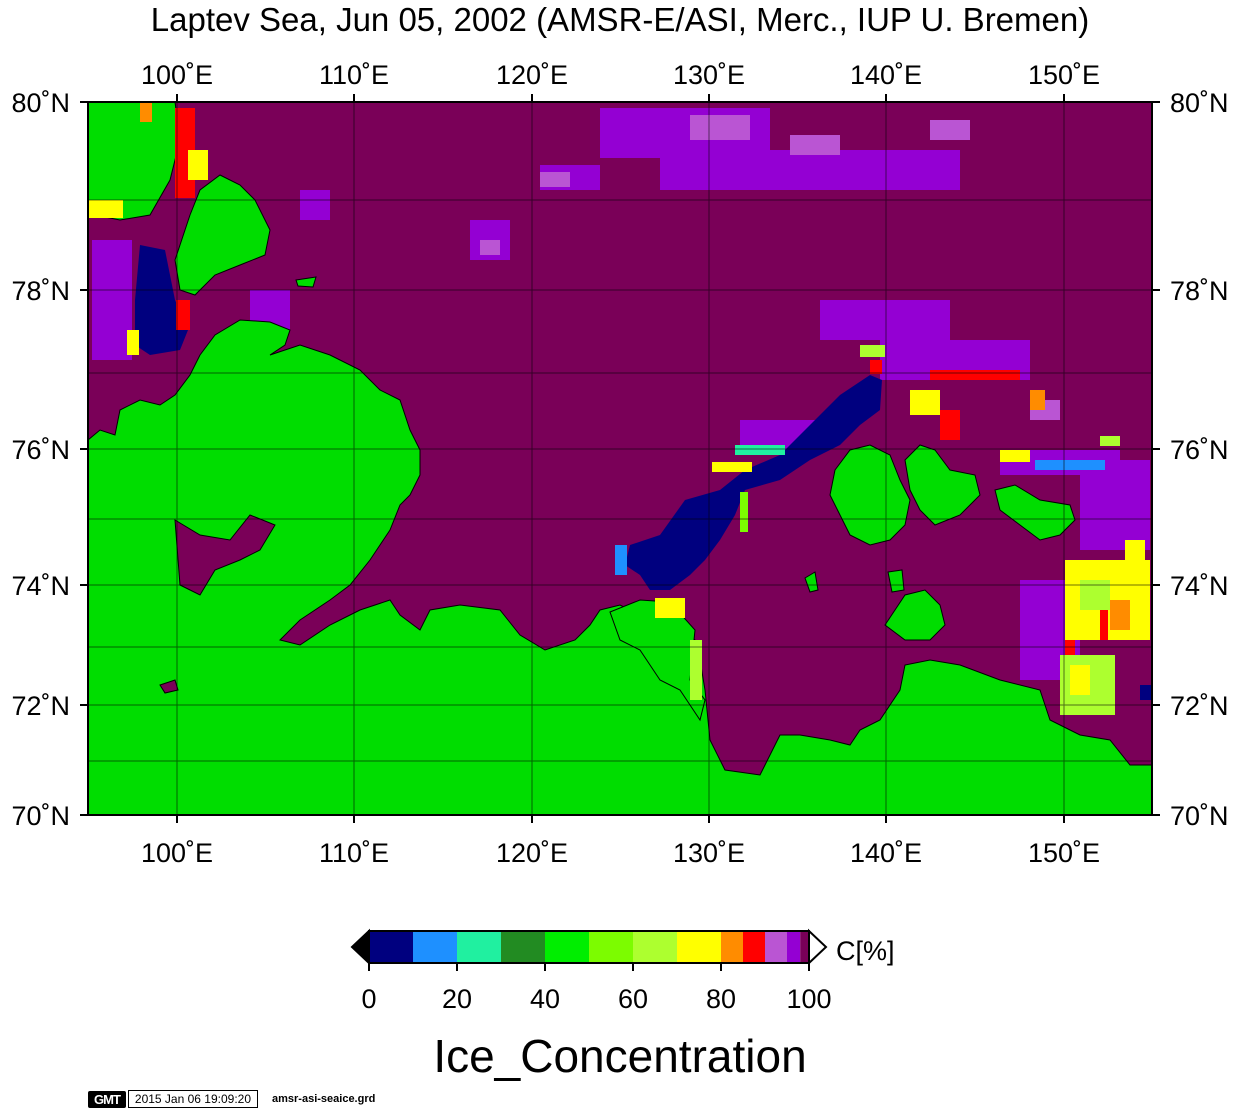 The width and height of the screenshot is (1240, 1111). Describe the element at coordinates (324, 1099) in the screenshot. I see `grid-filename: amsr-asi-seaice.grd` at that location.